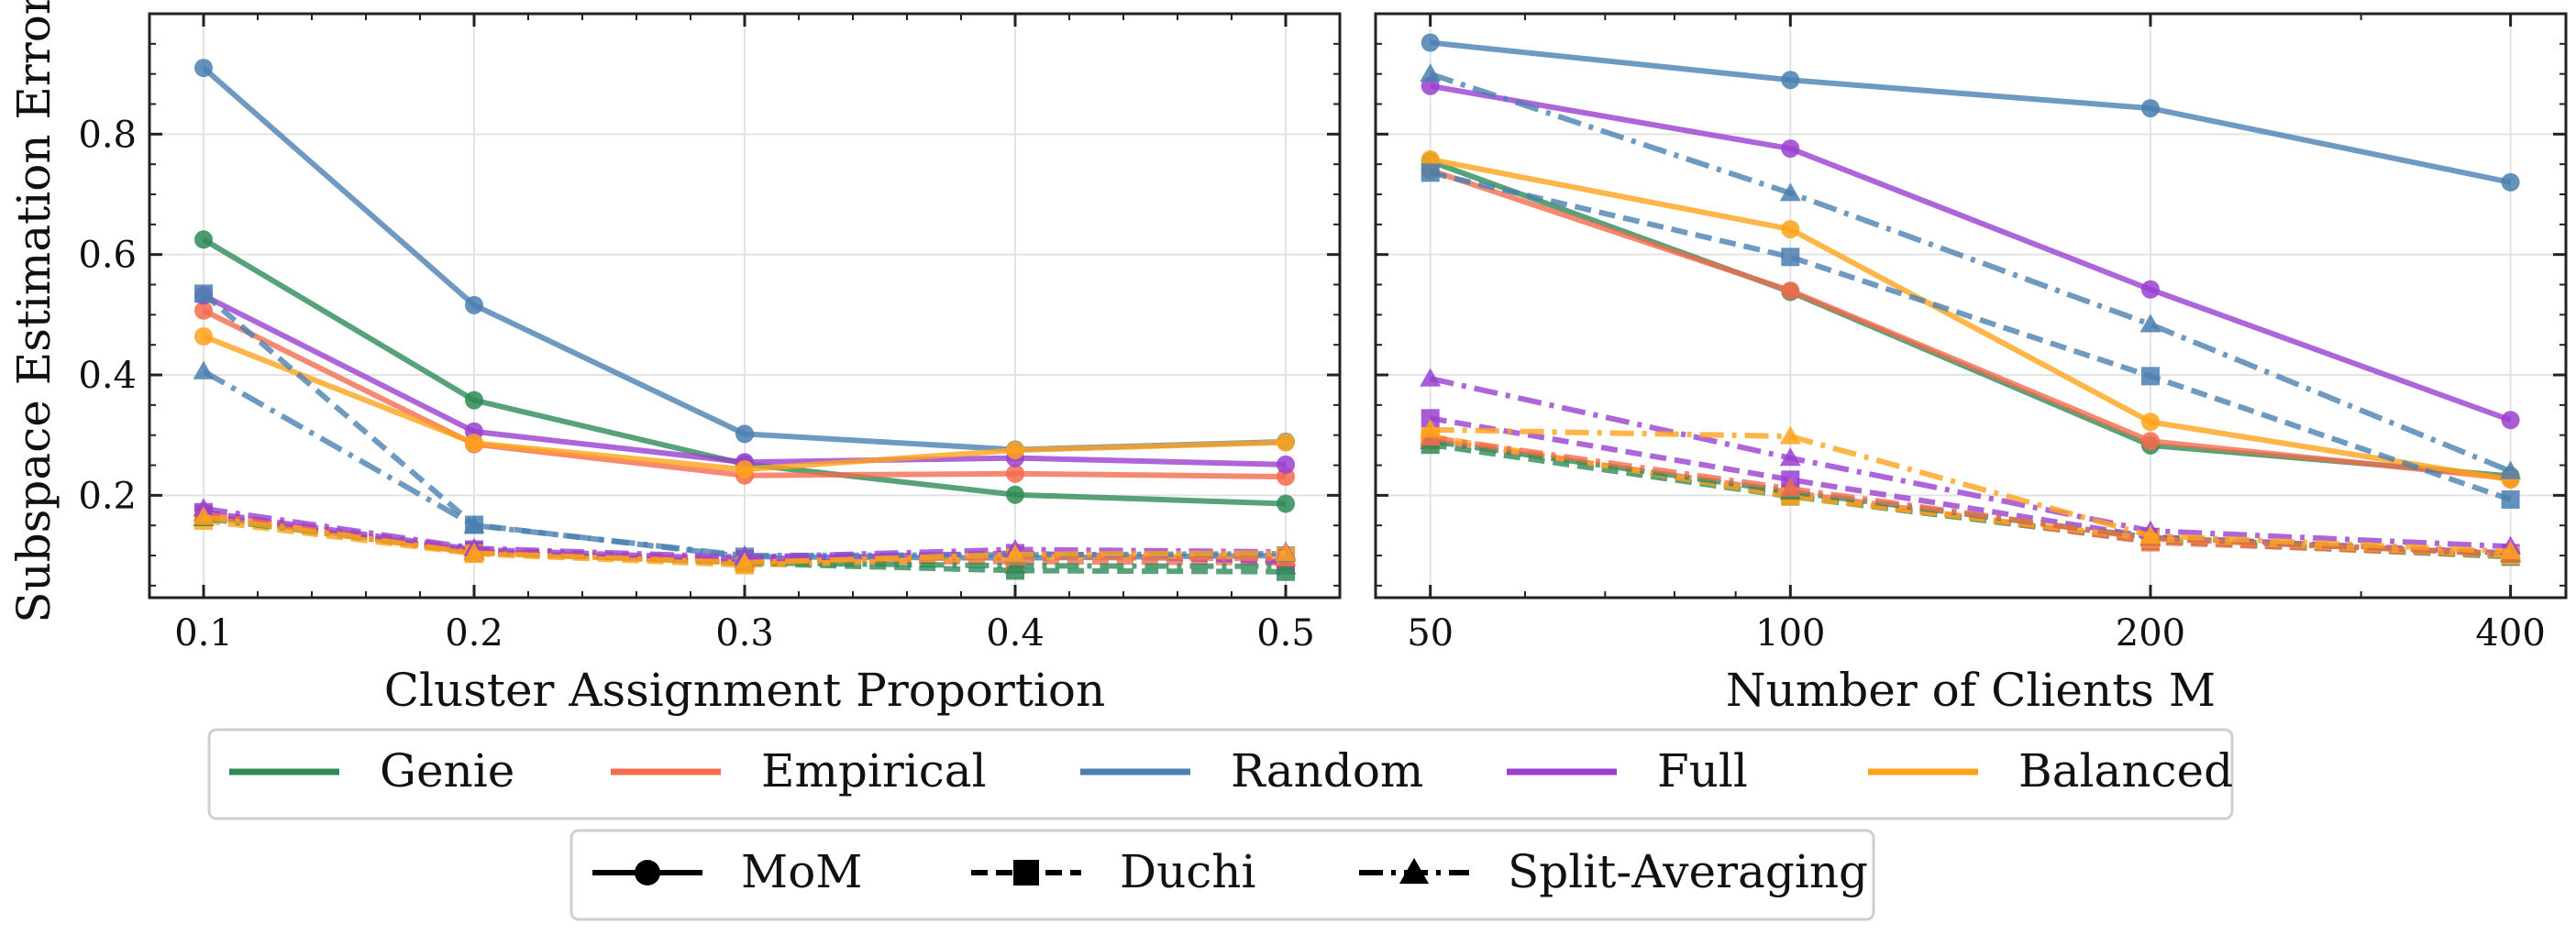  I want to click on x-tick-label: 0.3, so click(744, 633).